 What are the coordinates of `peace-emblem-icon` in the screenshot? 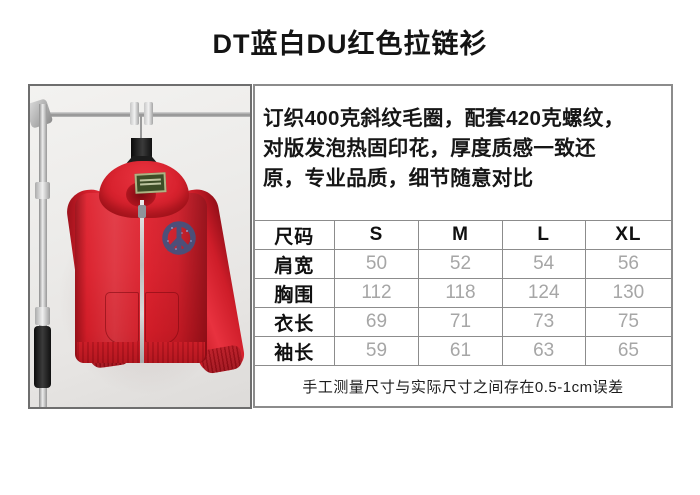 It's located at (179, 238).